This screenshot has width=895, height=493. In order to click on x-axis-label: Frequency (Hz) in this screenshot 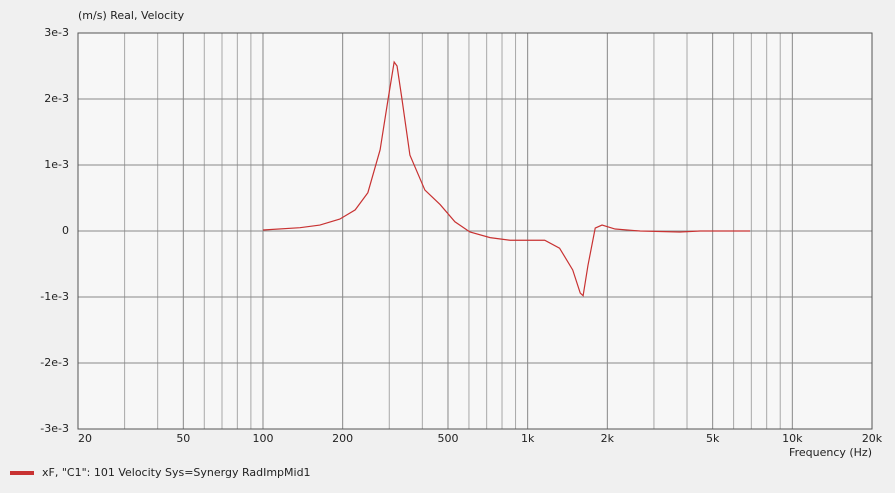, I will do `click(830, 452)`.